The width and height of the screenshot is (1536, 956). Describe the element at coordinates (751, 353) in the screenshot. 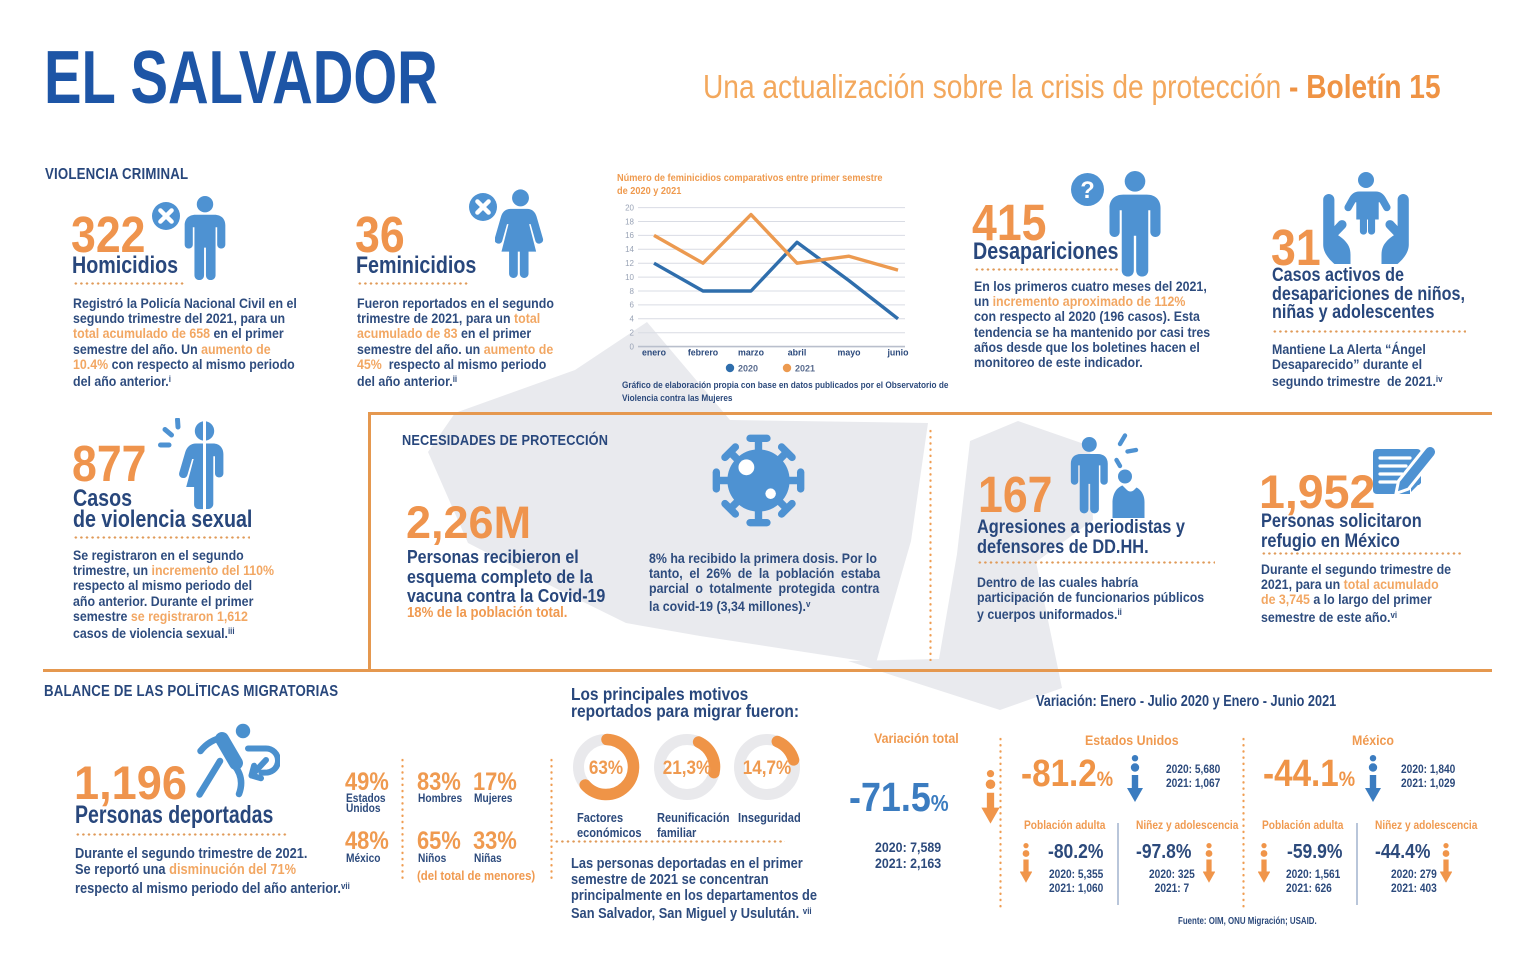

I see `svg-text: marzo` at that location.